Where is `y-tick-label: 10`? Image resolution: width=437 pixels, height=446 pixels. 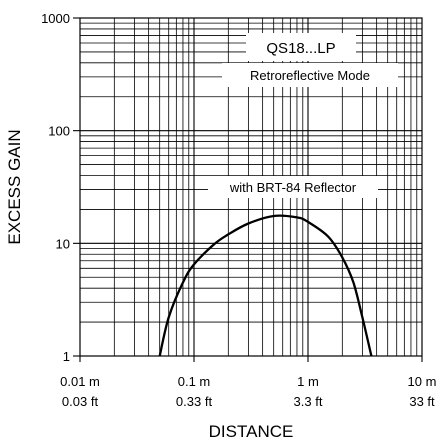
y-tick-label: 10 is located at coordinates (63, 243).